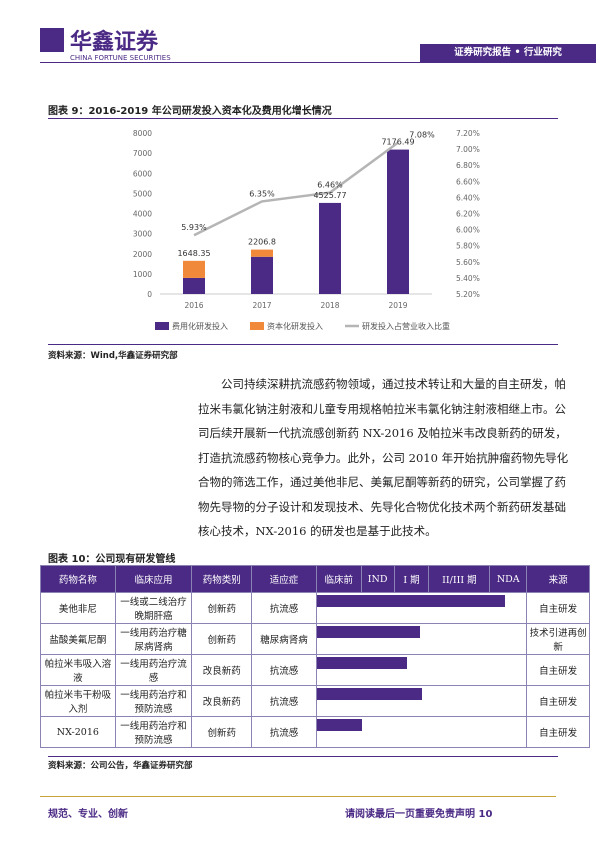 The width and height of the screenshot is (596, 842). What do you see at coordinates (78, 608) in the screenshot?
I see `cell: 美他非尼` at bounding box center [78, 608].